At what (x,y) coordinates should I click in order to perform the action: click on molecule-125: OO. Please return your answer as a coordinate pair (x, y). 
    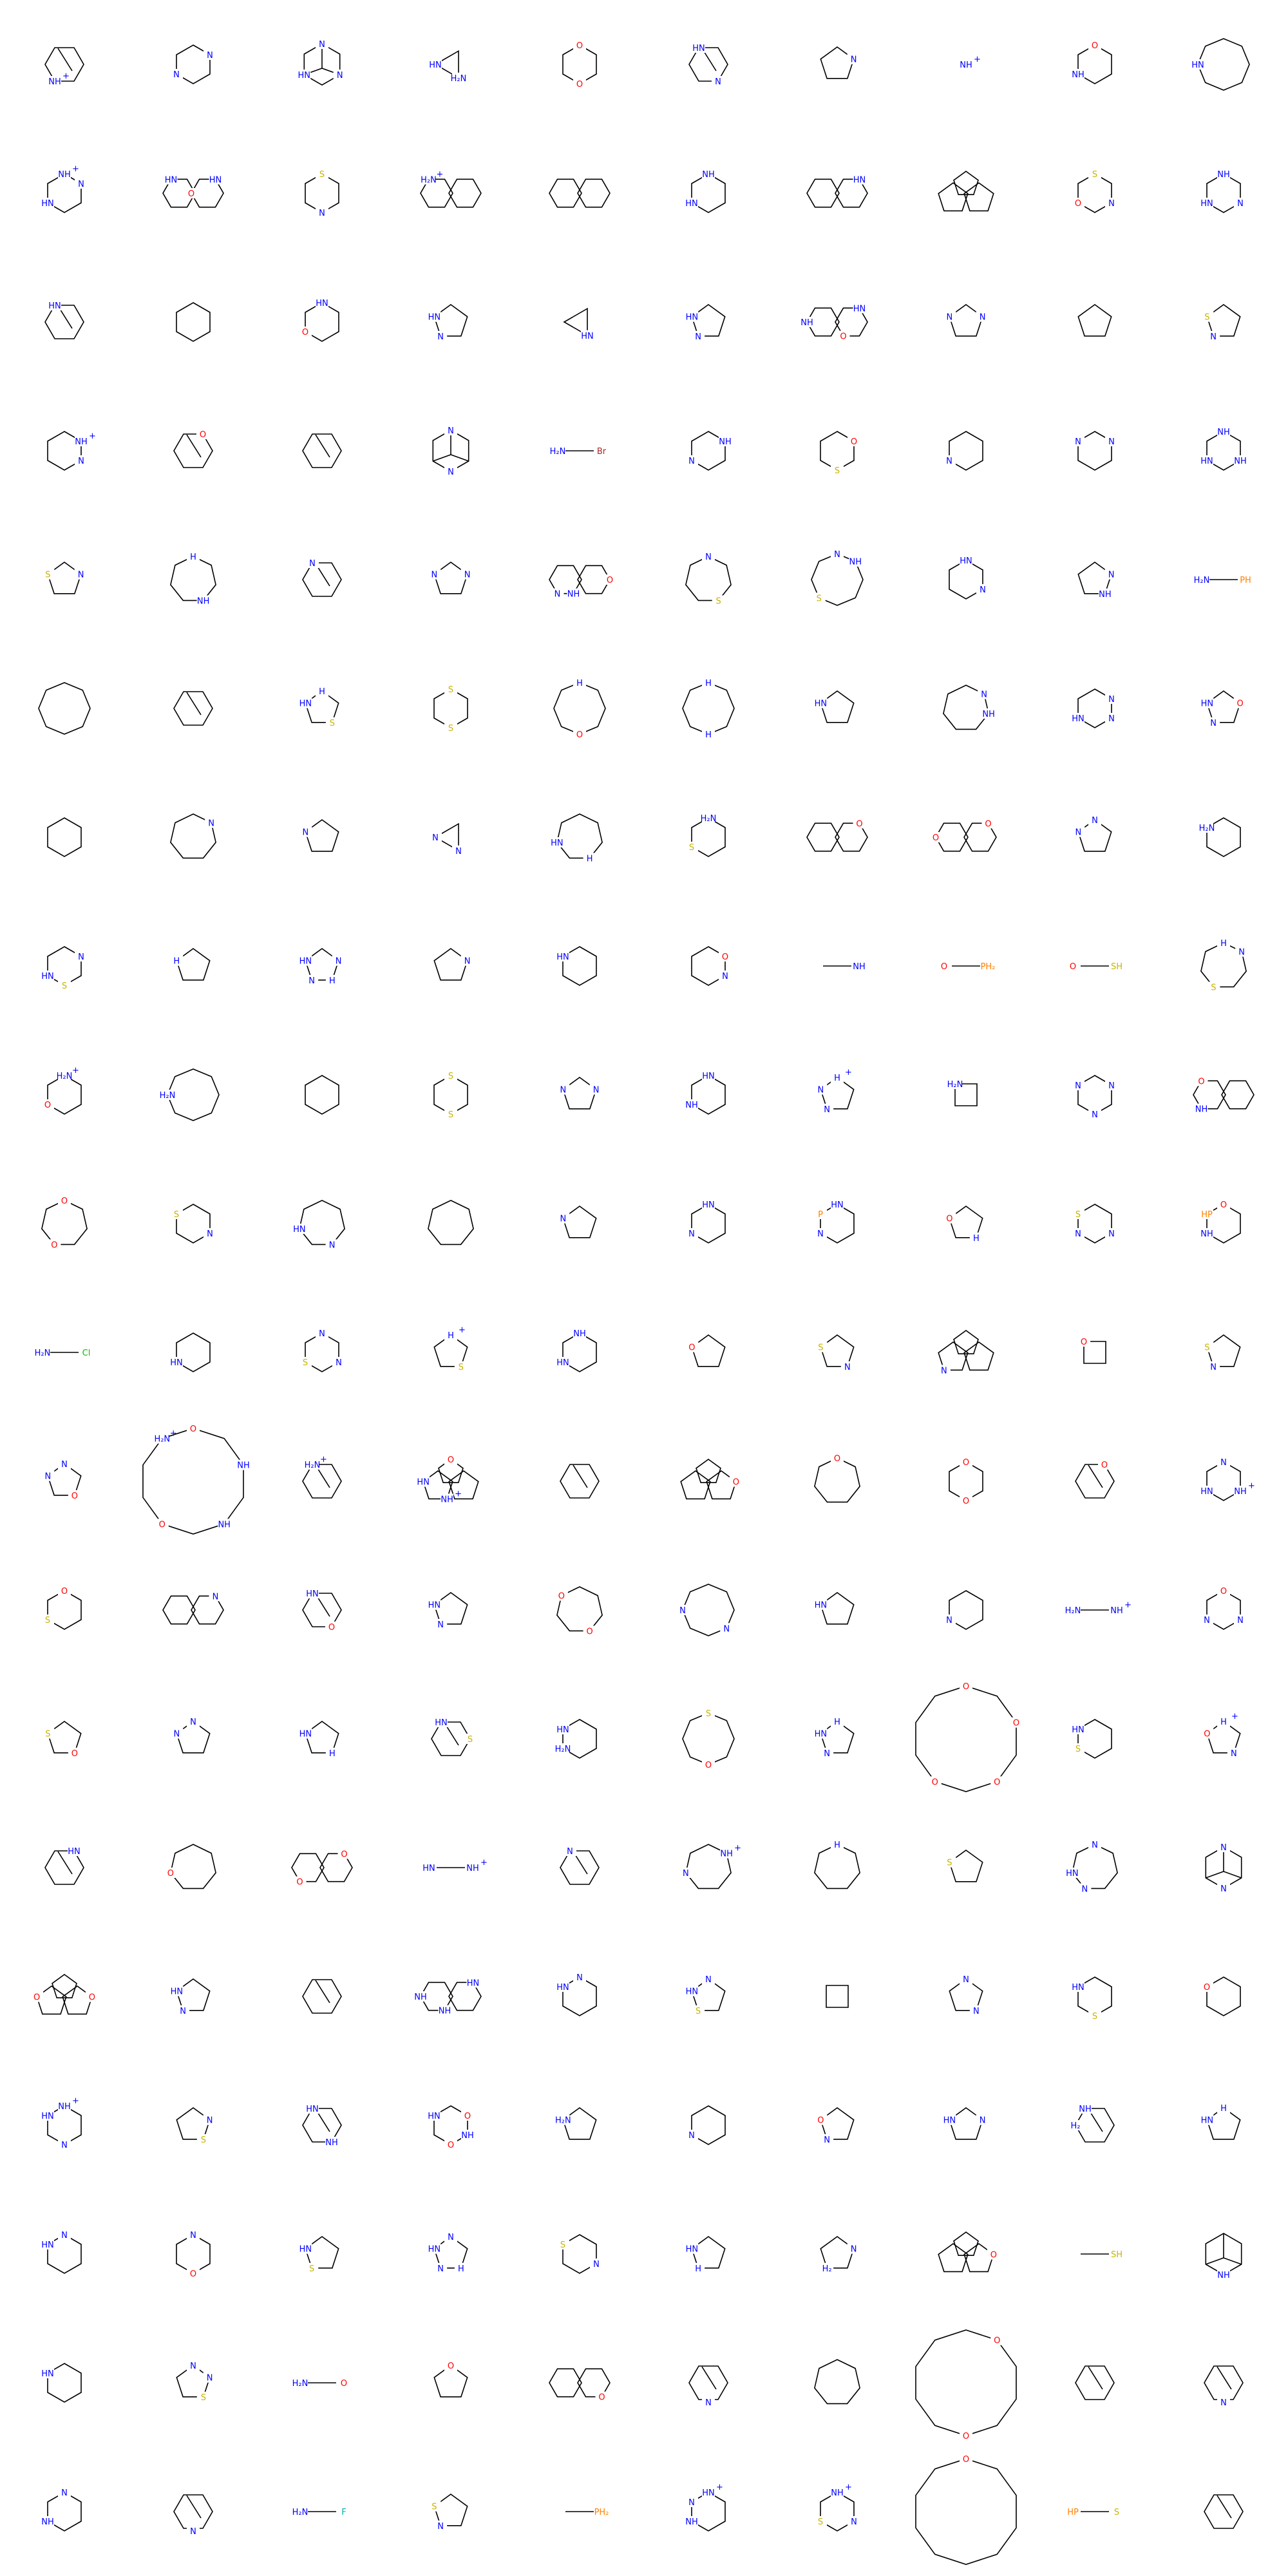
    Looking at the image, I should click on (578, 1611).